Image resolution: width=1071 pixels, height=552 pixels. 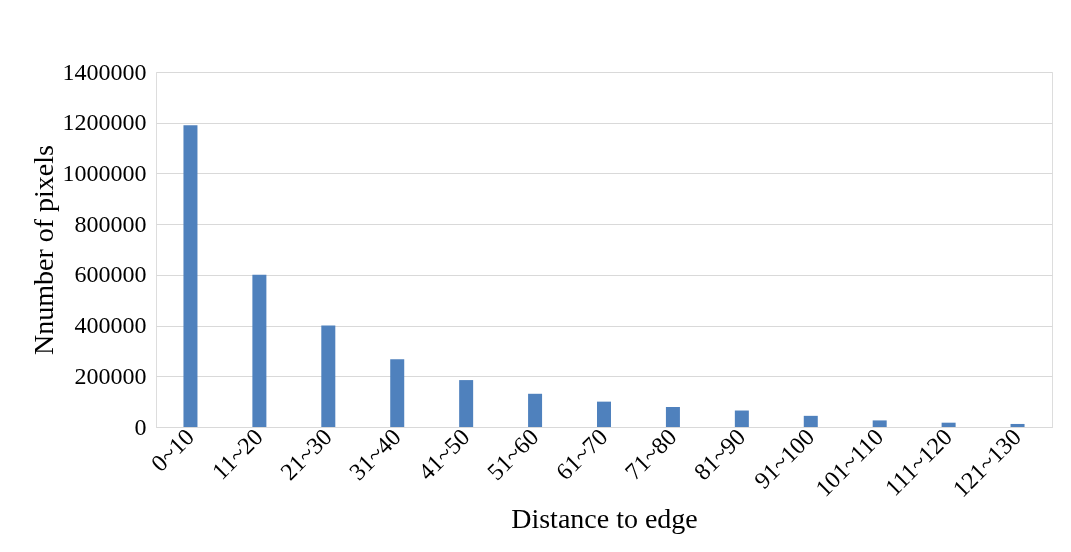 I want to click on y-tick-label: 1000000, so click(x=104, y=172).